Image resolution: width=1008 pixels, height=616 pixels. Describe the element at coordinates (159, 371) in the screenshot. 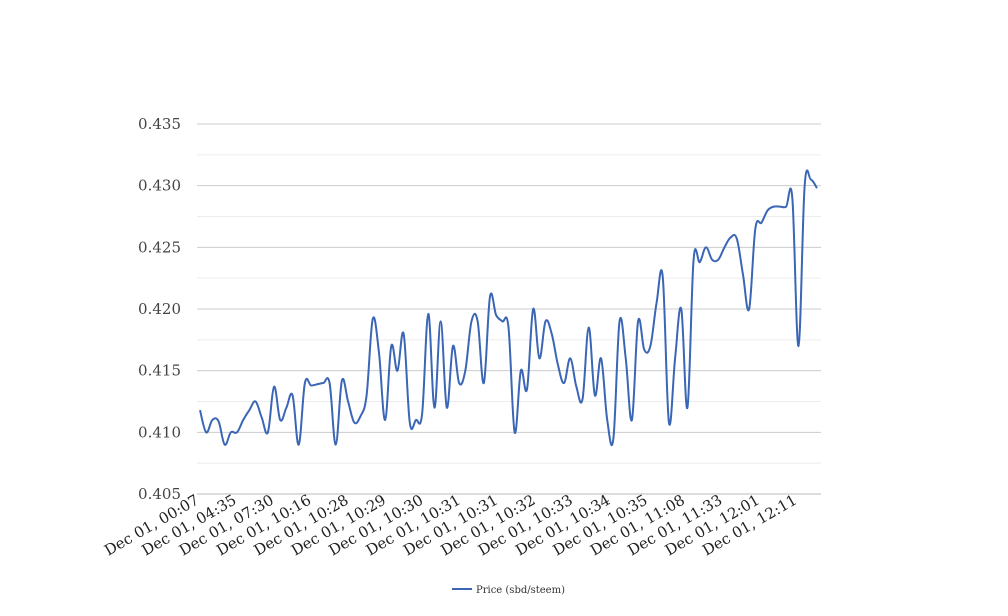

I see `y-tick-label: 0.415` at that location.